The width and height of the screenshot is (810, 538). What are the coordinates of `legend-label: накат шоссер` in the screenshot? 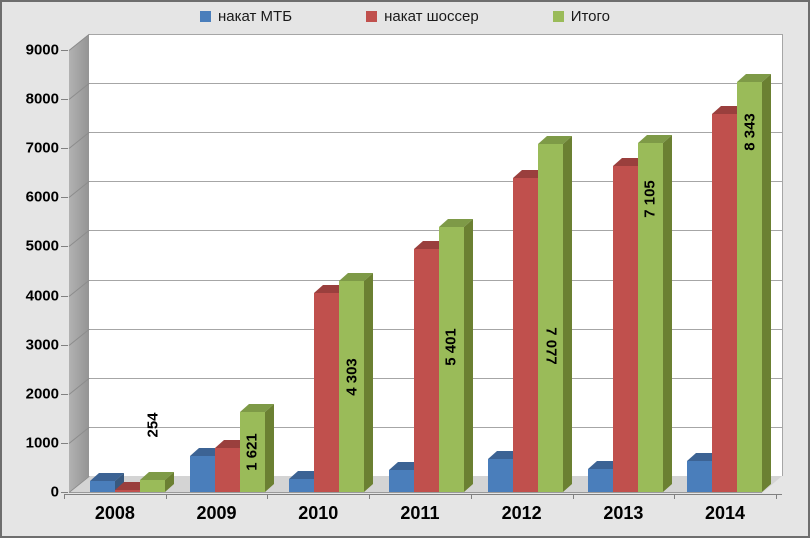 It's located at (431, 16).